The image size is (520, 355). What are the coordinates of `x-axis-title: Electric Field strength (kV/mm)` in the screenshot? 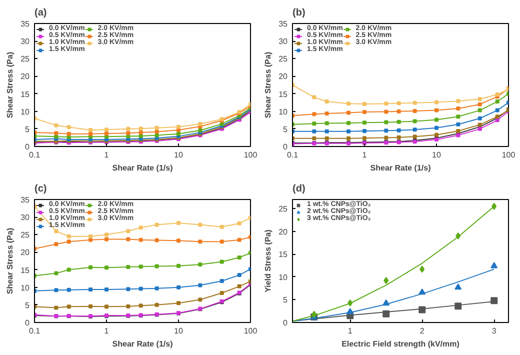 It's located at (401, 344).